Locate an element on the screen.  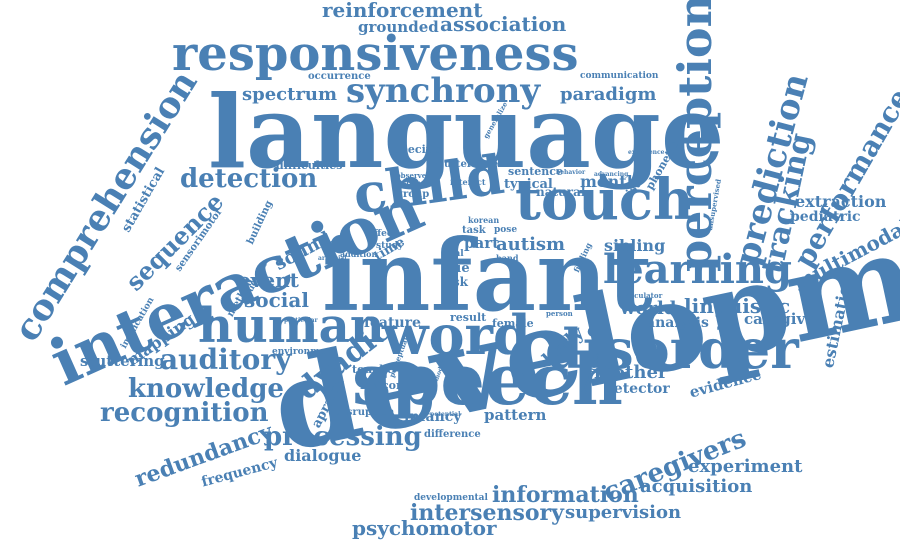
word-feature: feature is located at coordinates (392, 323).